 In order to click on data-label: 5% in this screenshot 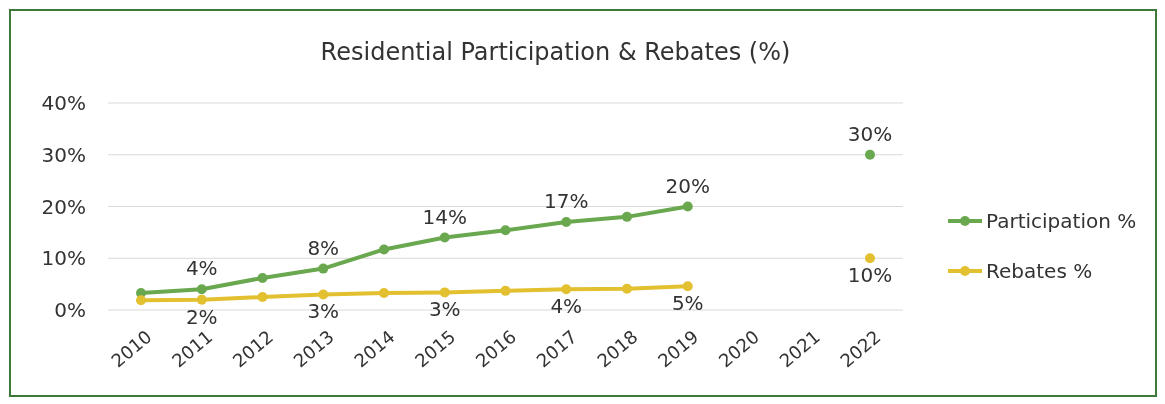, I will do `click(687, 303)`.